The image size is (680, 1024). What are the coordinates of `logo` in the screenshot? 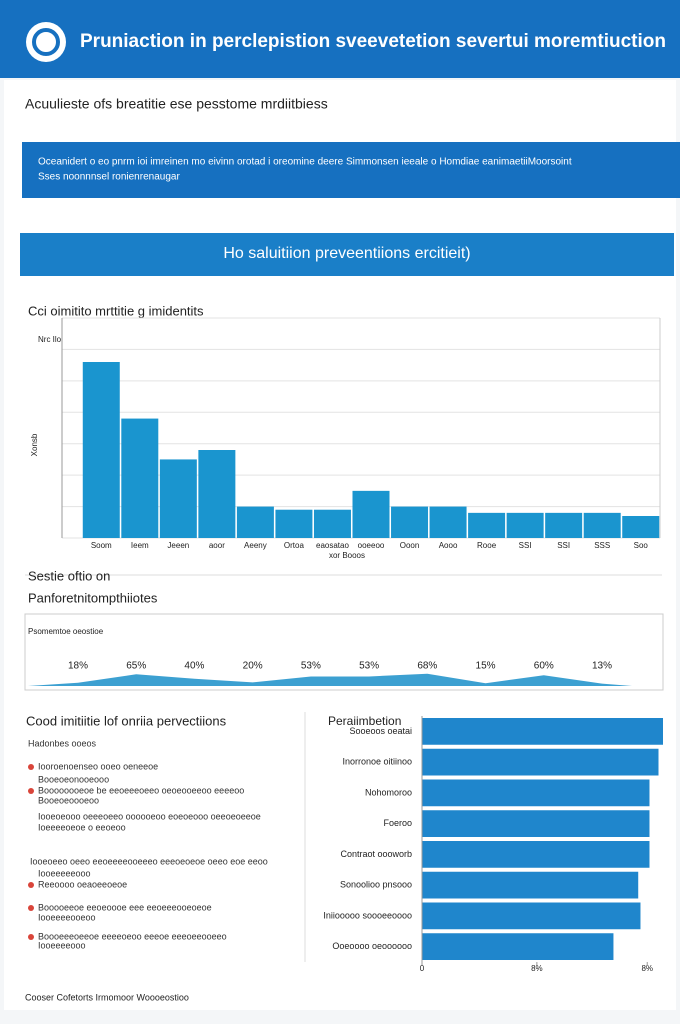 It's located at (46, 42).